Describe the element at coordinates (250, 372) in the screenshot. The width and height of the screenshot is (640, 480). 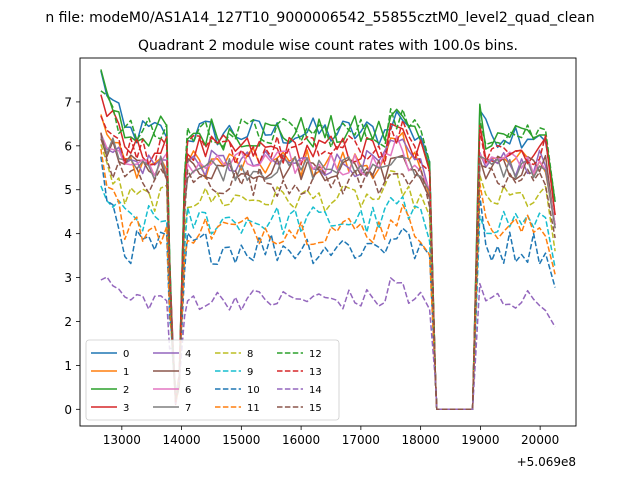
I see `legend-label: 9` at that location.